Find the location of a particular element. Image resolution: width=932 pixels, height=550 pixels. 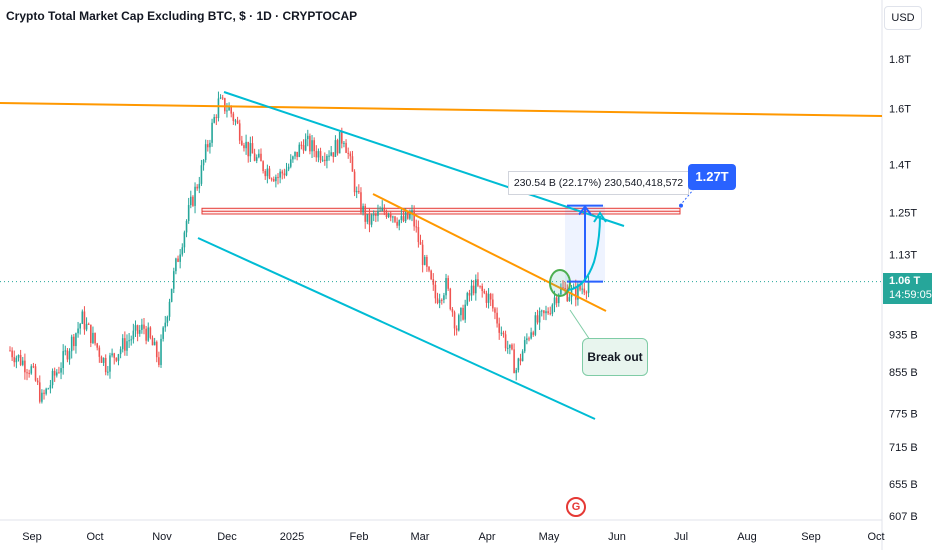

channel-lower-line is located at coordinates (396, 328).